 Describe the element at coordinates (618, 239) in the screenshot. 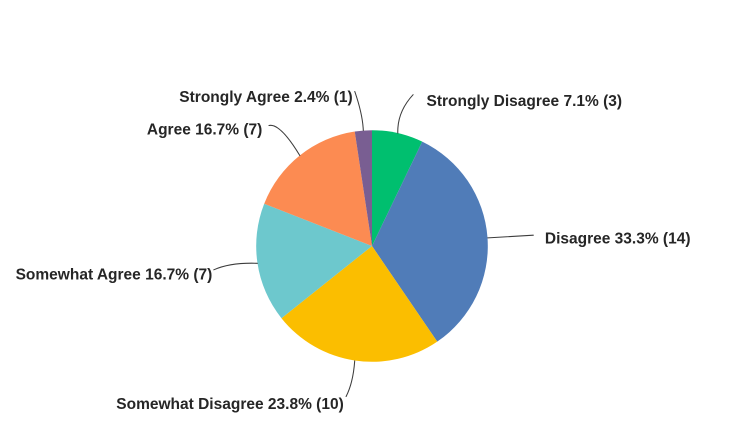

I see `svg-text: Disagree 33.3% (14)` at that location.